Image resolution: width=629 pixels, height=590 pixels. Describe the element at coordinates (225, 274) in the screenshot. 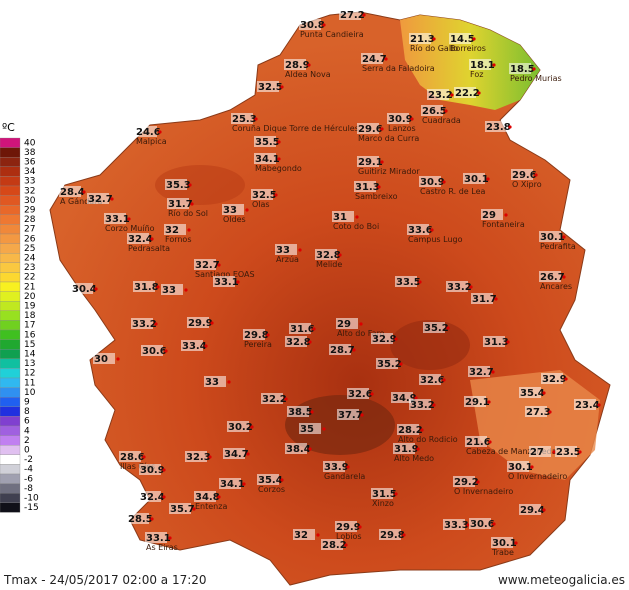

I see `station-name: Santiago EOAS` at that location.